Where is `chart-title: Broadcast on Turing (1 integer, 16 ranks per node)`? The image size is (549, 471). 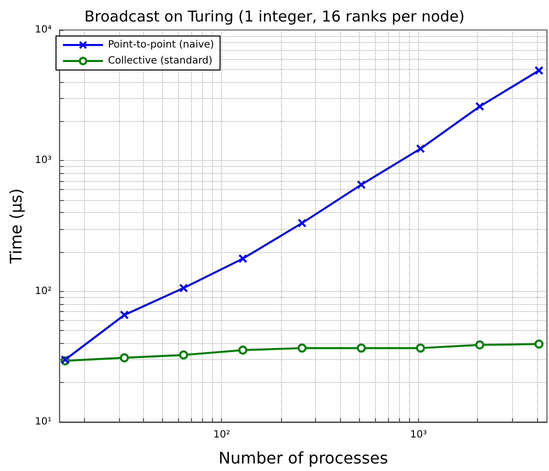
chart-title: Broadcast on Turing (1 integer, 16 ranks per node) is located at coordinates (274, 17).